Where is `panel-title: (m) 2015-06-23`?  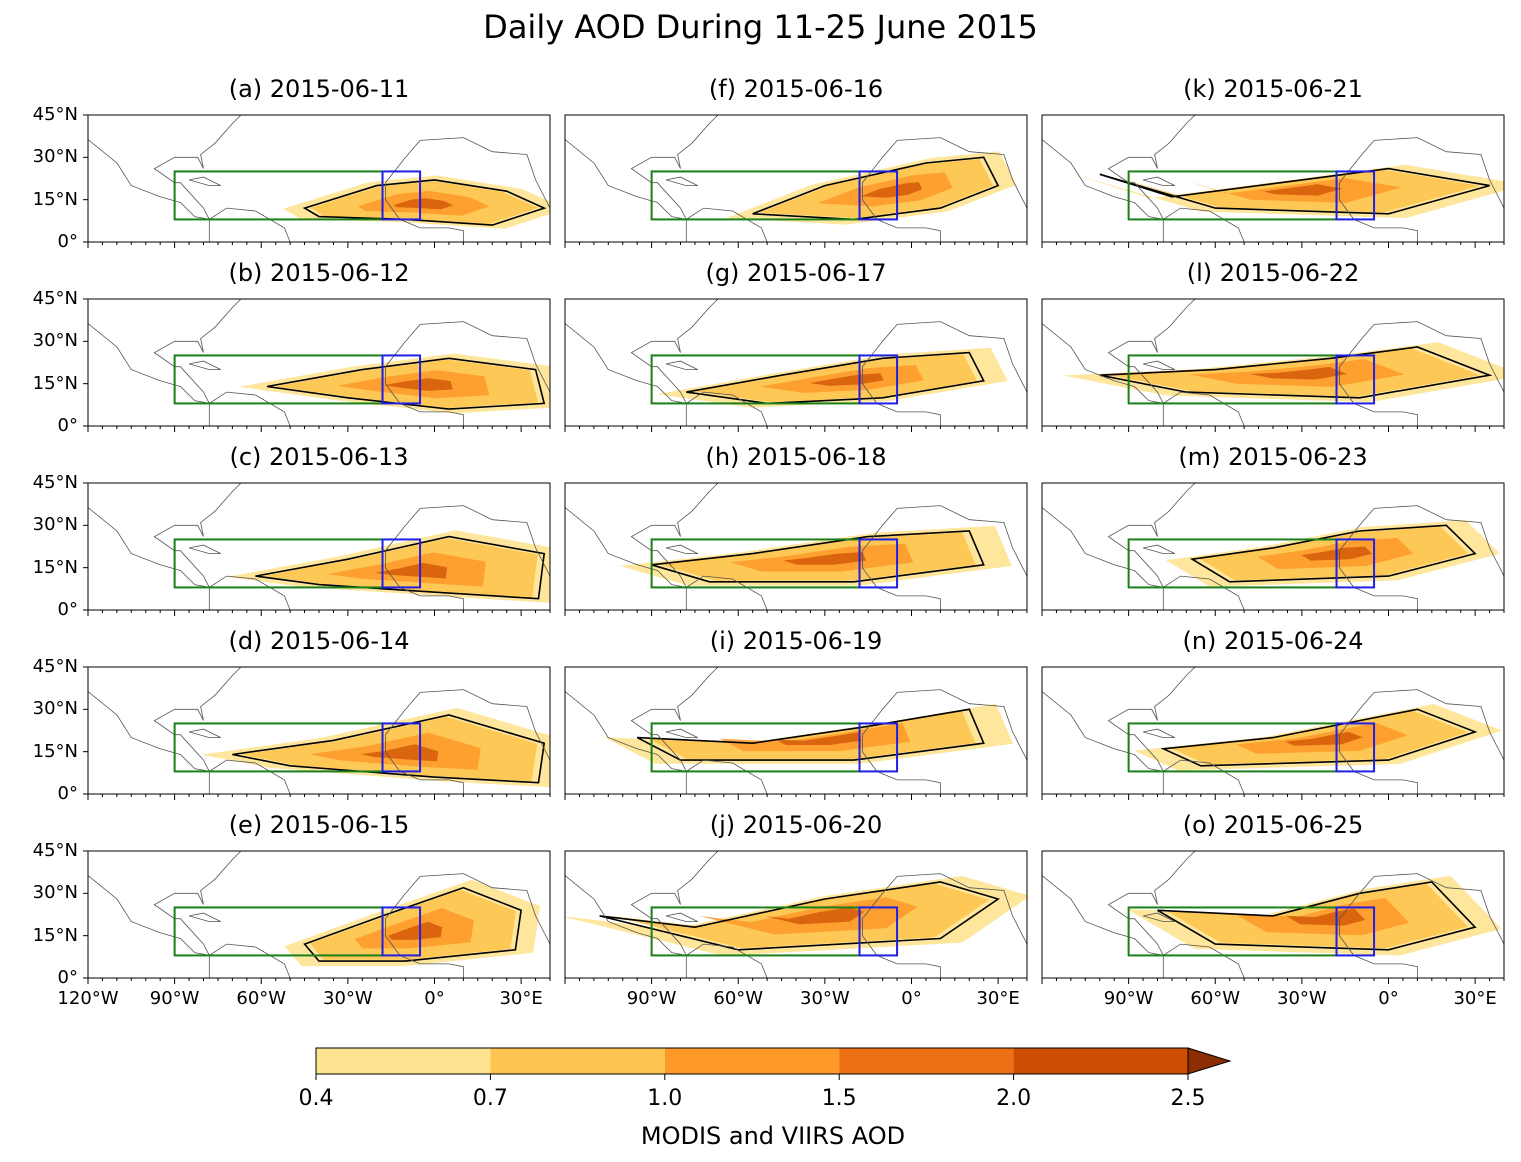
panel-title: (m) 2015-06-23 is located at coordinates (1273, 457).